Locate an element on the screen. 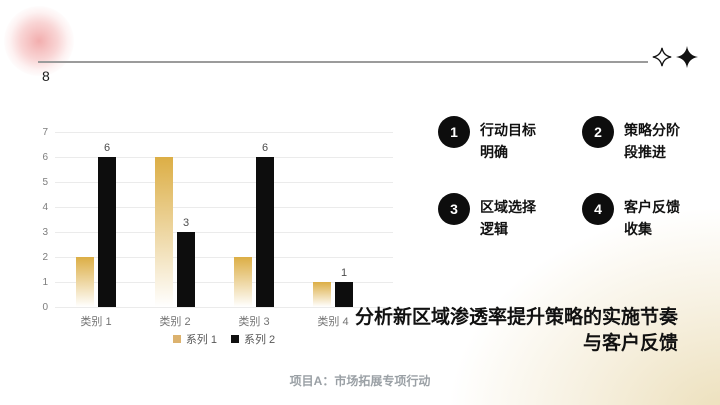 This screenshot has width=720, height=405. step-item-3: 3 区域选择逻辑 is located at coordinates (502, 216).